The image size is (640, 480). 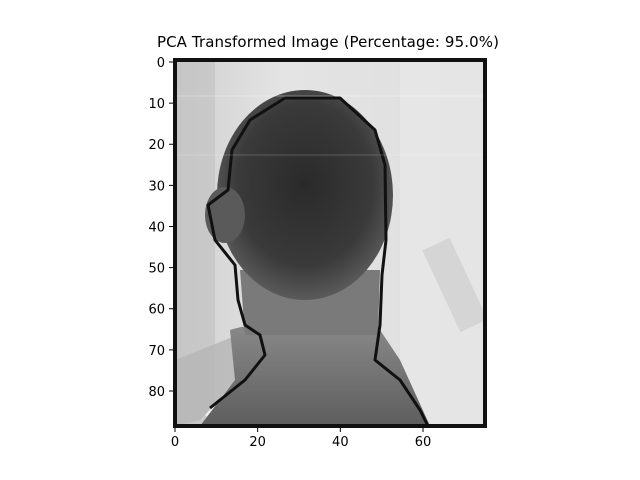 I want to click on y-tick-label: 30, so click(x=156, y=186).